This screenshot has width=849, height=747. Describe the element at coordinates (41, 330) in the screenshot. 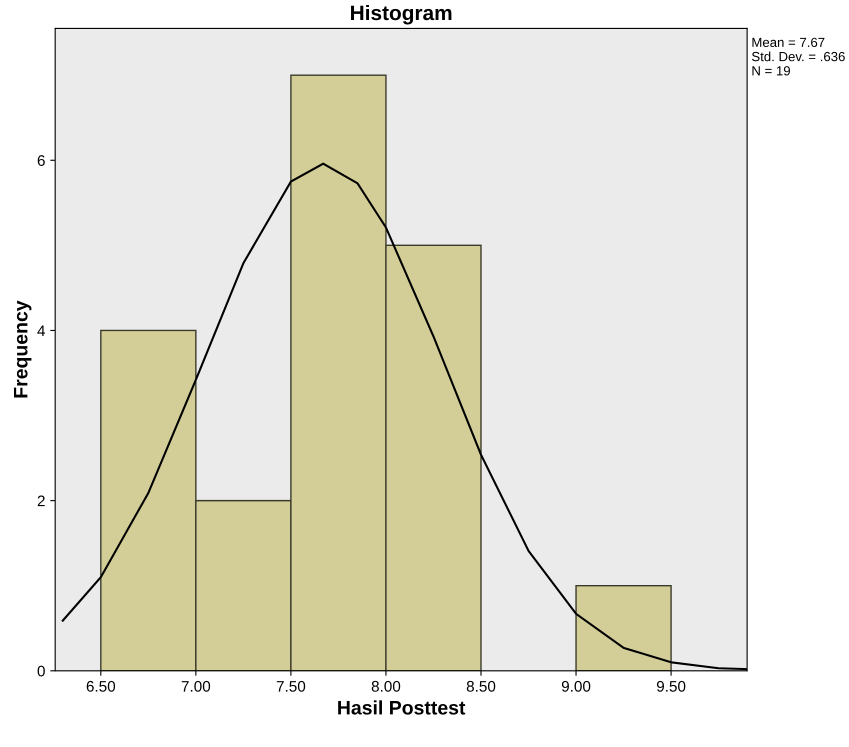

I see `y-tick-label: 4` at that location.